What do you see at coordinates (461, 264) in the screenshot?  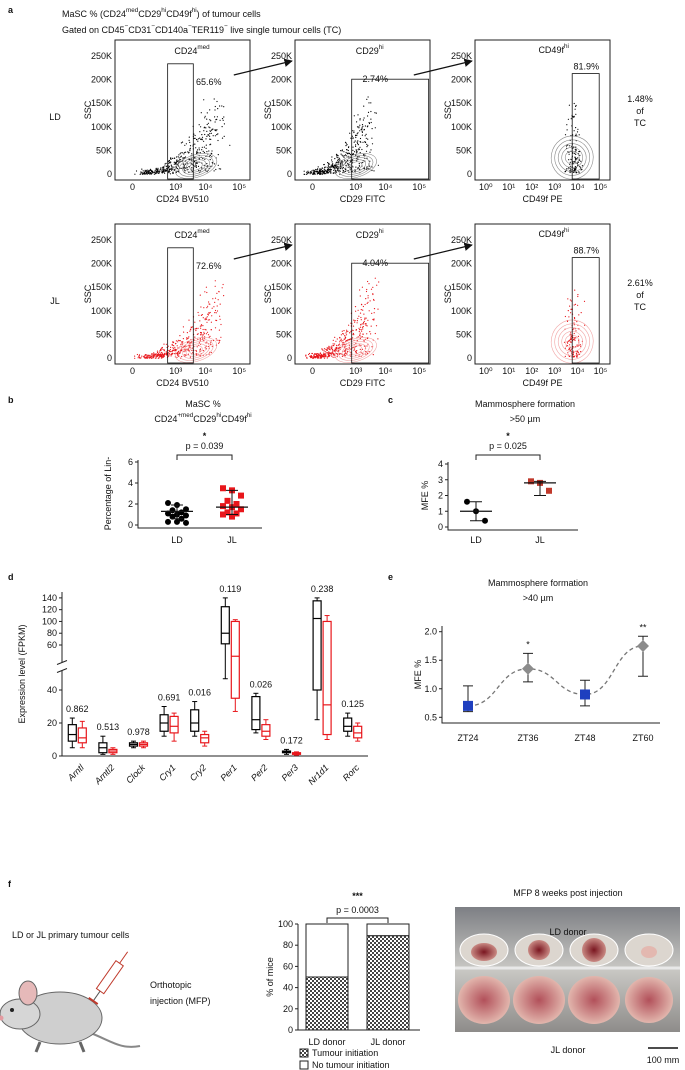 I see `y-tick-label: 200K` at bounding box center [461, 264].